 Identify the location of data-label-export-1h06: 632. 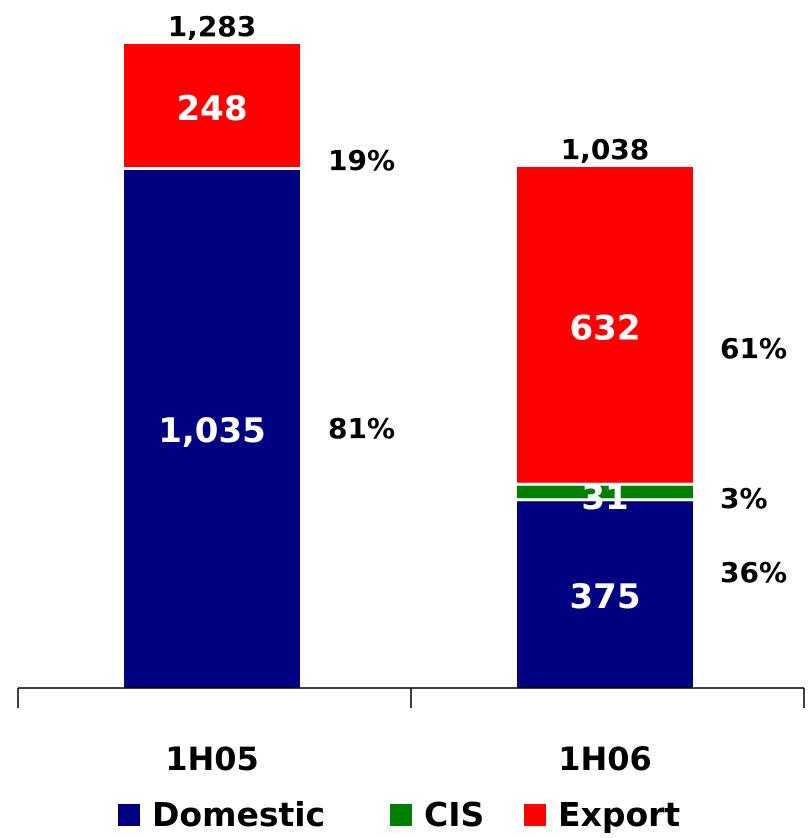
(605, 329).